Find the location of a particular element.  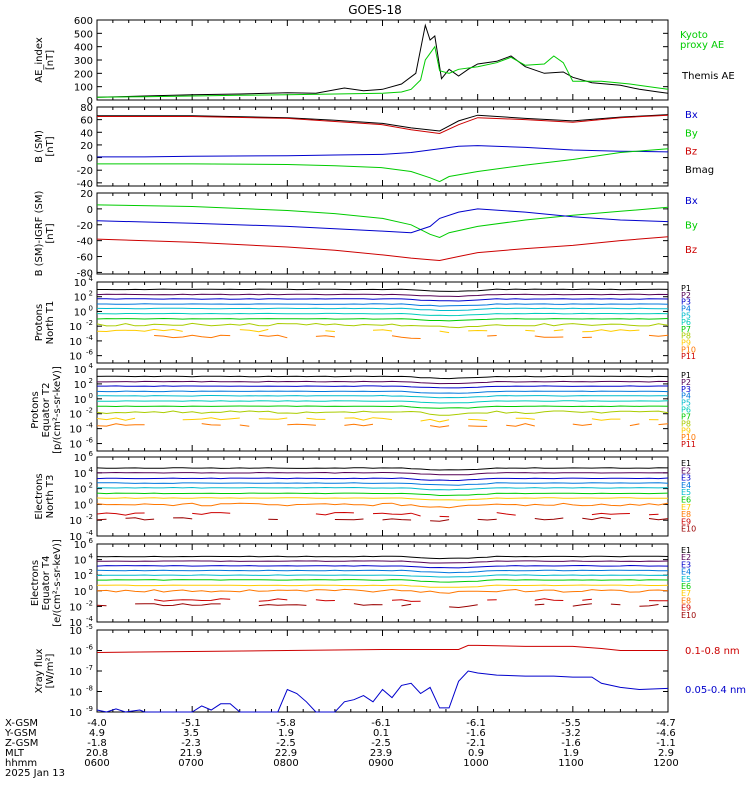

y-tick-exponent: 0 is located at coordinates (91, 588).